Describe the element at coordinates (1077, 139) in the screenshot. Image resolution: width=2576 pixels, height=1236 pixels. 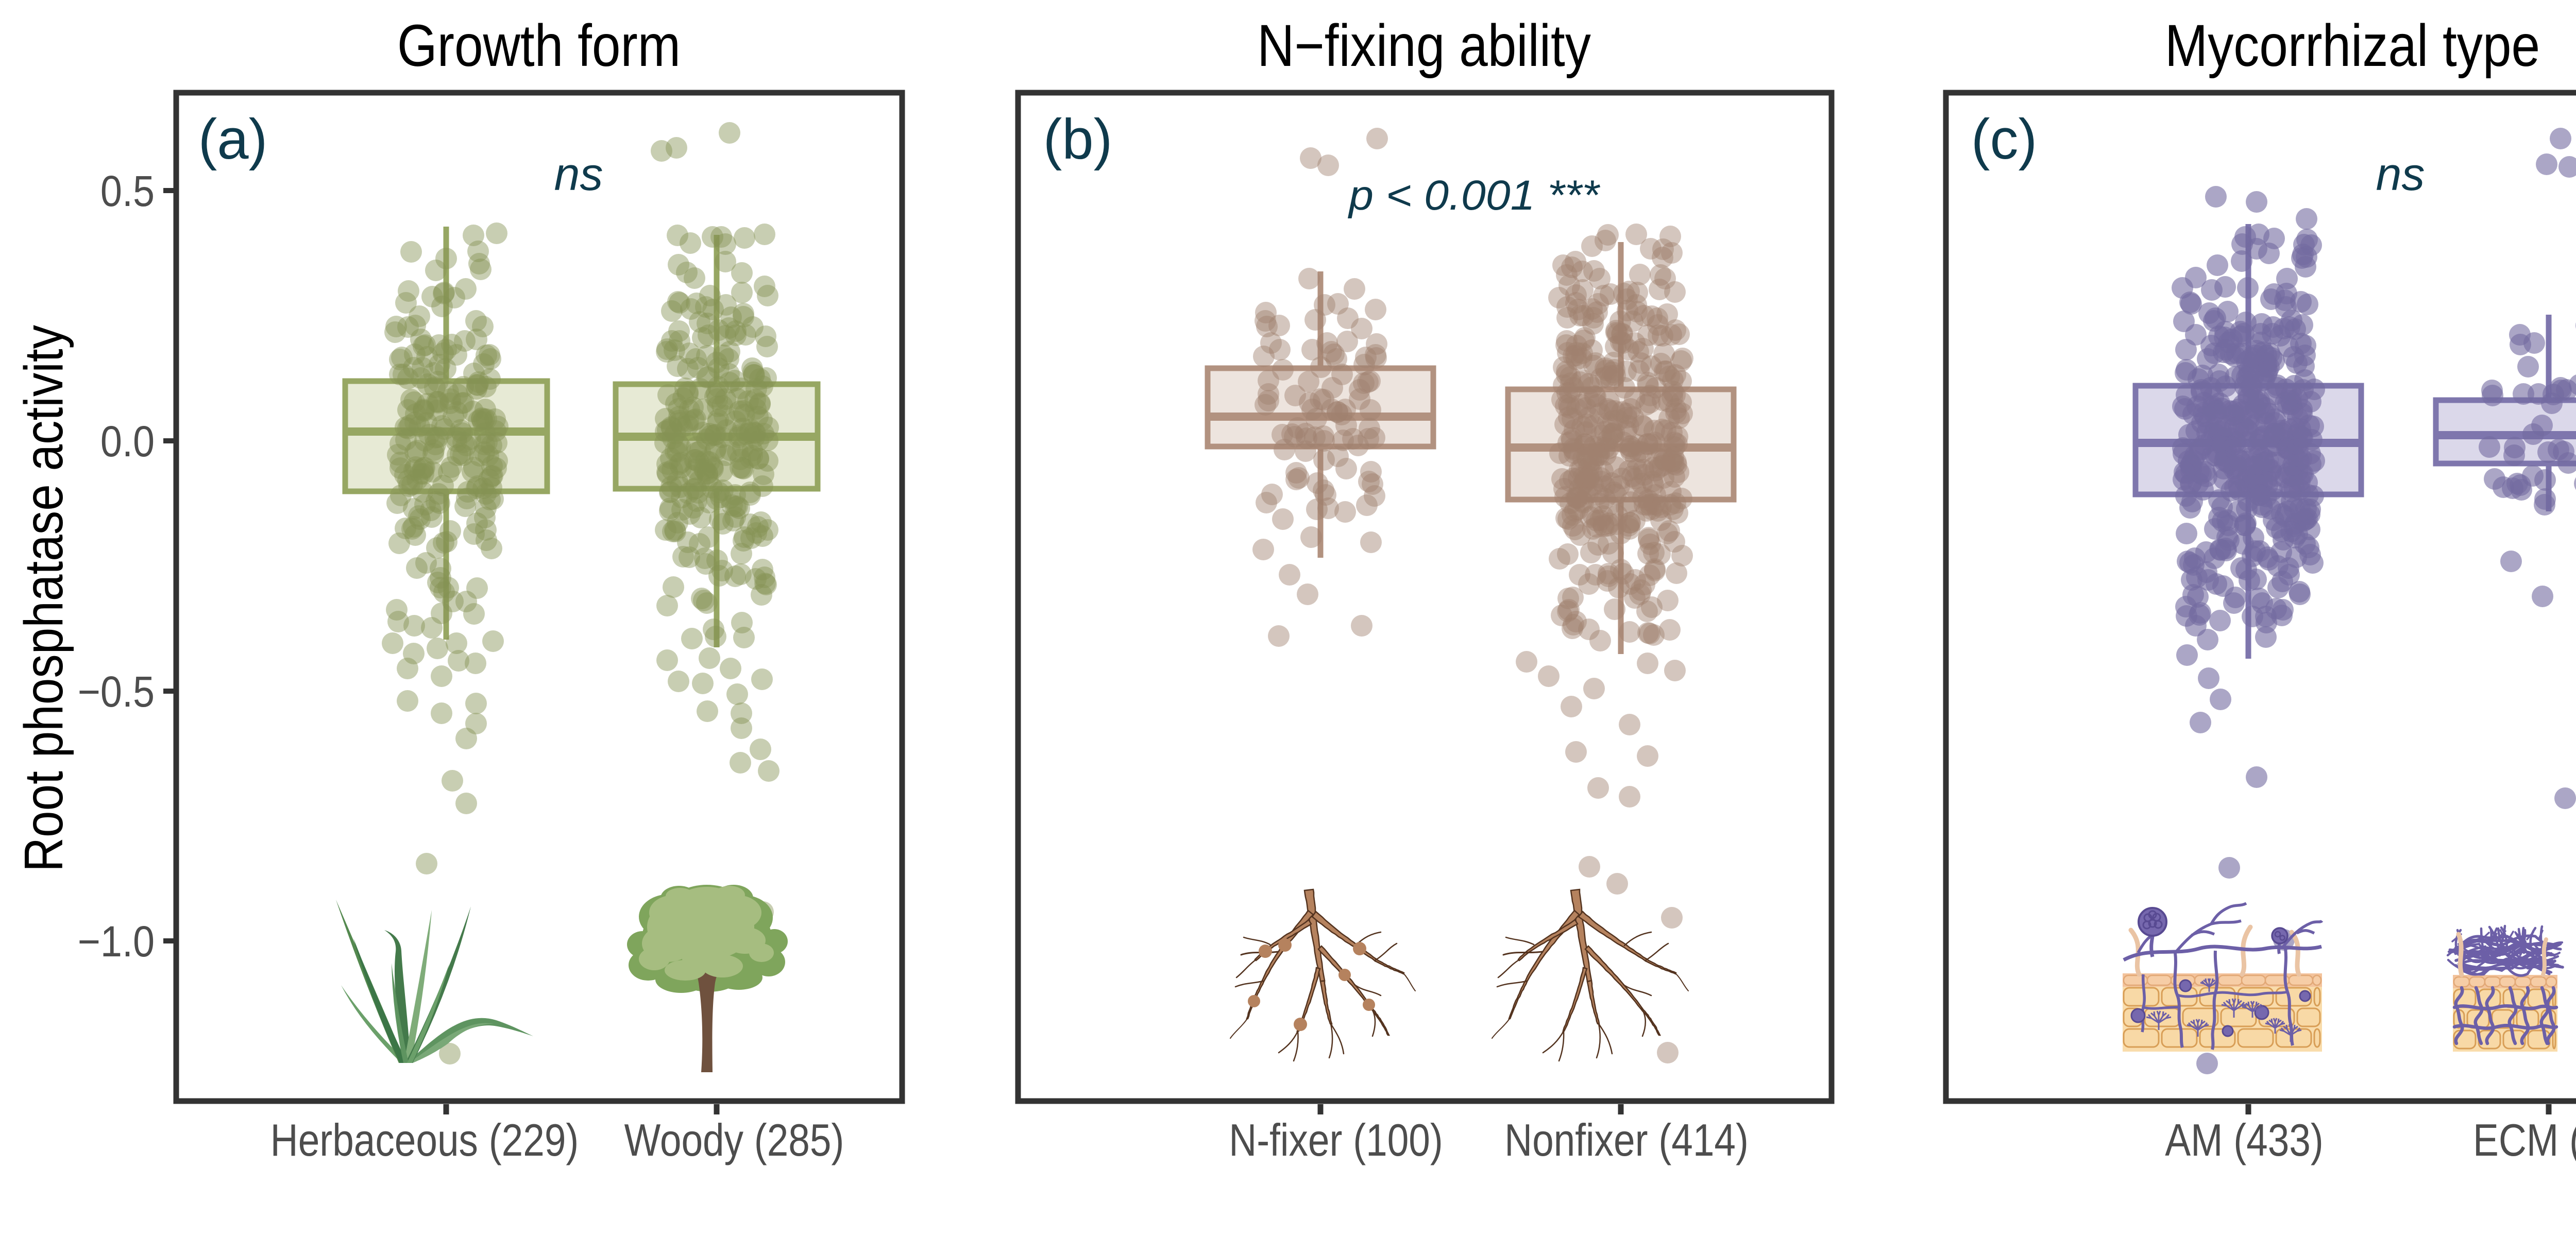
I see `svg-text: (b)` at that location.